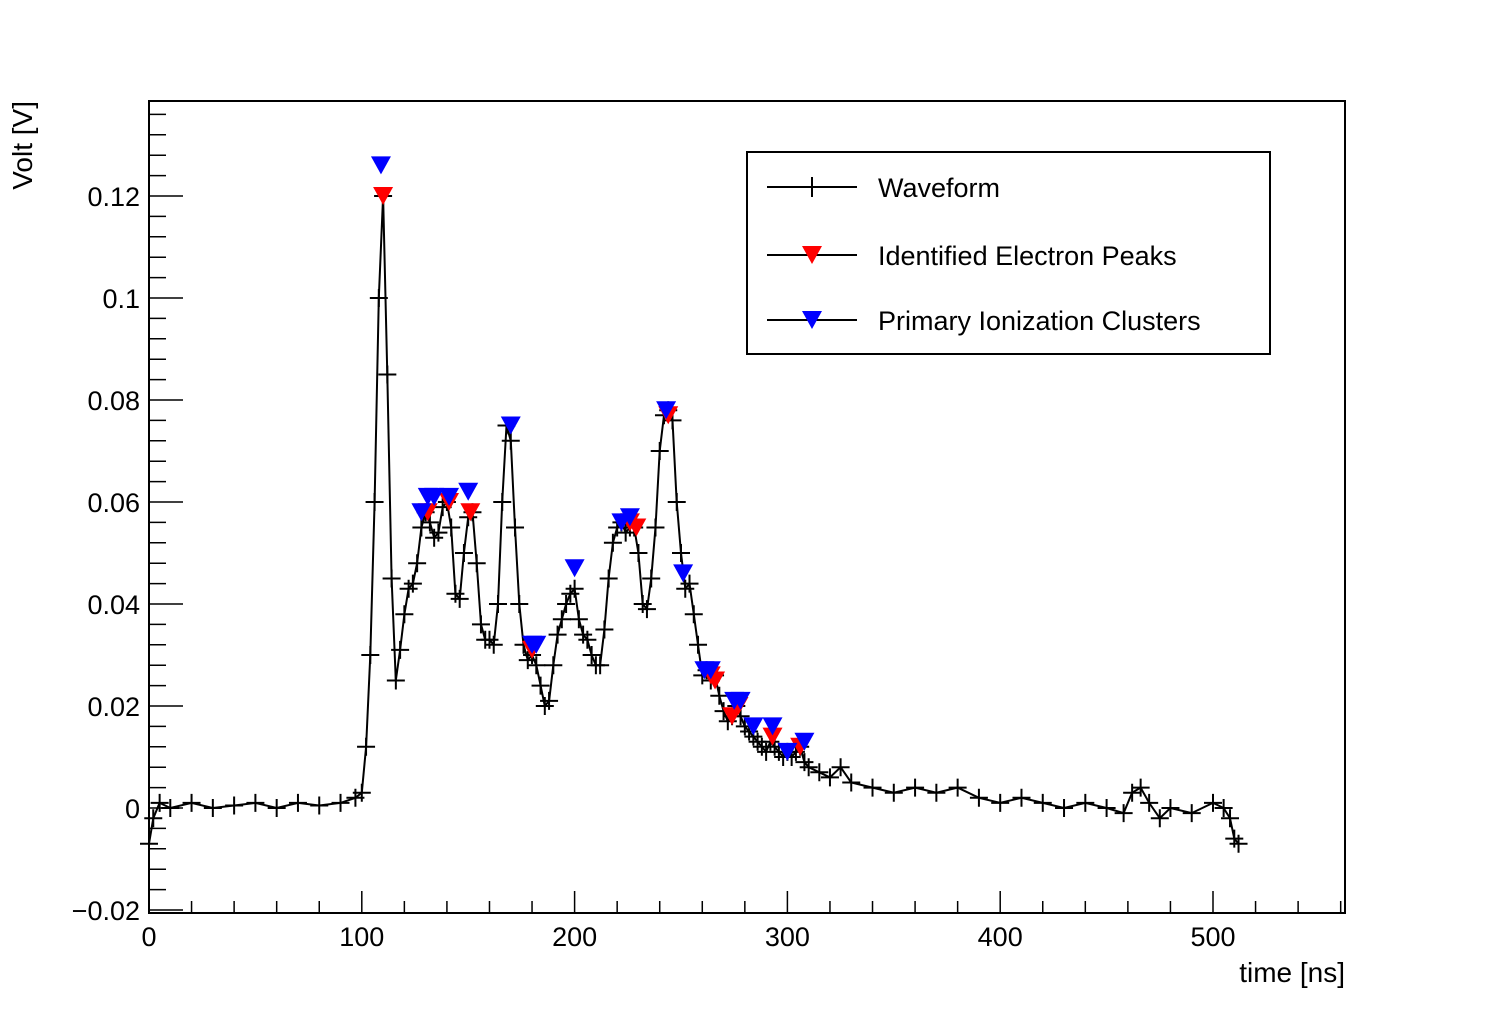 Image resolution: width=1495 pixels, height=1020 pixels. Describe the element at coordinates (1292, 972) in the screenshot. I see `x-axis-title: time [ns]` at that location.